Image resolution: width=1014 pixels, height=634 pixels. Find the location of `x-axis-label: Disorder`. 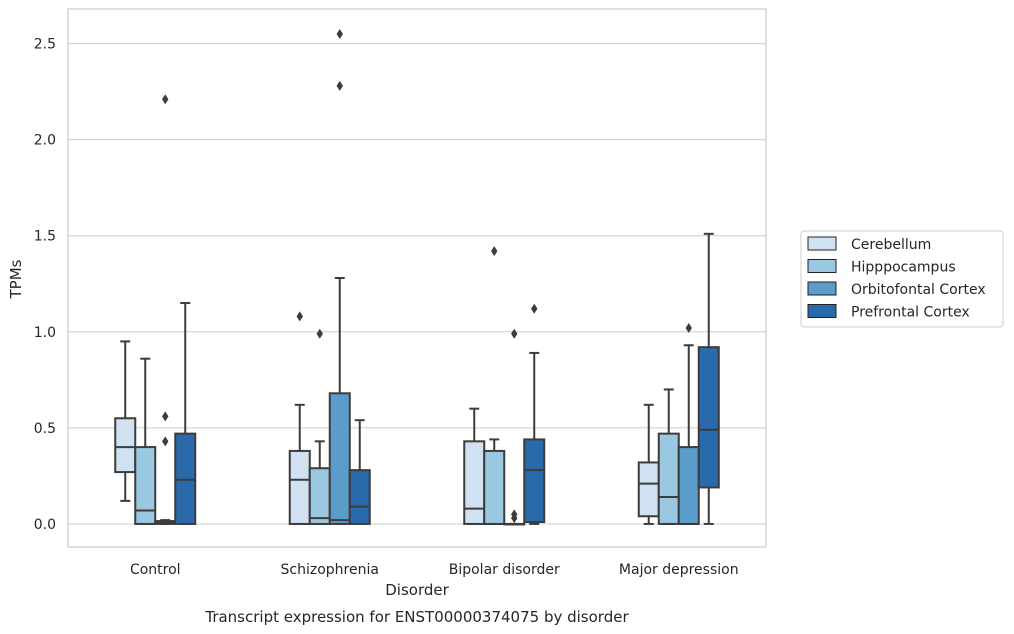

x-axis-label: Disorder is located at coordinates (417, 590).